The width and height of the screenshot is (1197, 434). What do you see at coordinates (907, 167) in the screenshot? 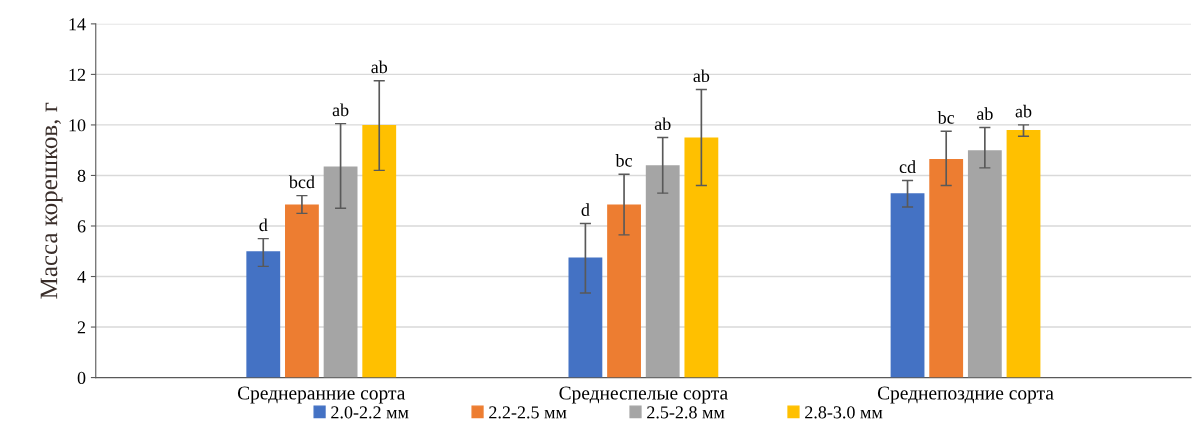
I see `data-label: cd` at bounding box center [907, 167].